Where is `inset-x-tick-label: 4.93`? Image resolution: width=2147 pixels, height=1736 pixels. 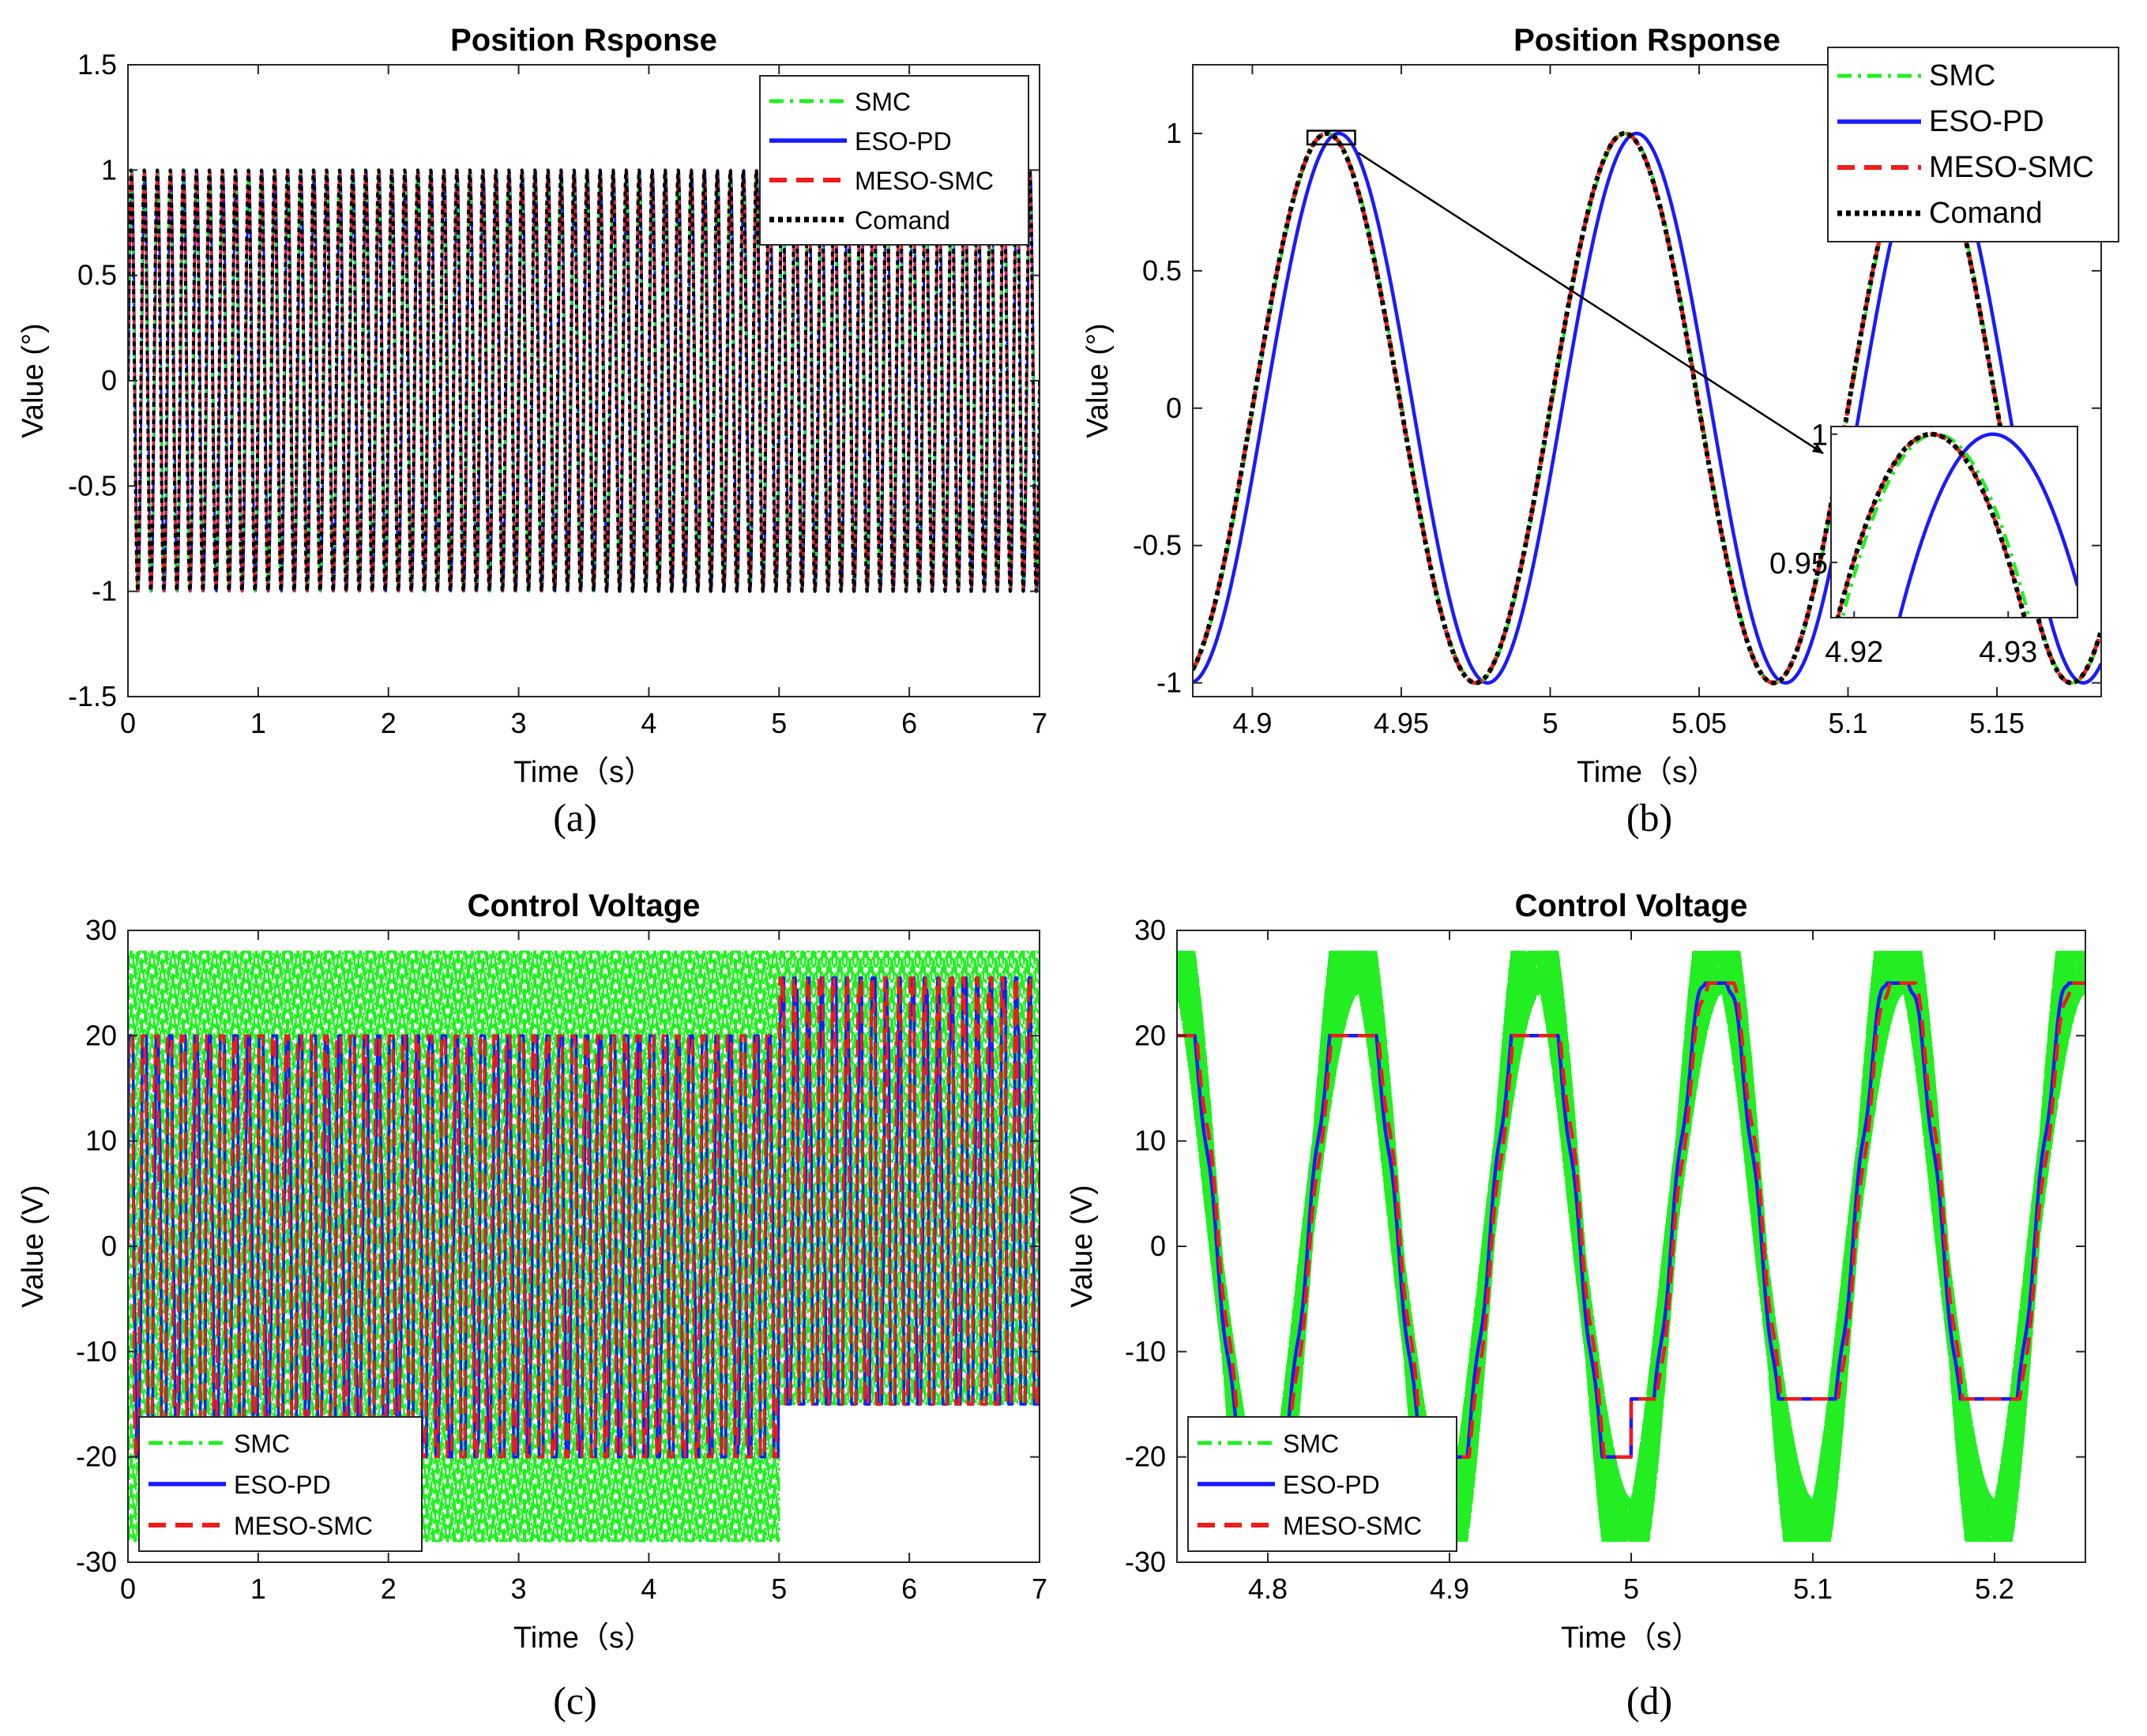
inset-x-tick-label: 4.93 is located at coordinates (2008, 652).